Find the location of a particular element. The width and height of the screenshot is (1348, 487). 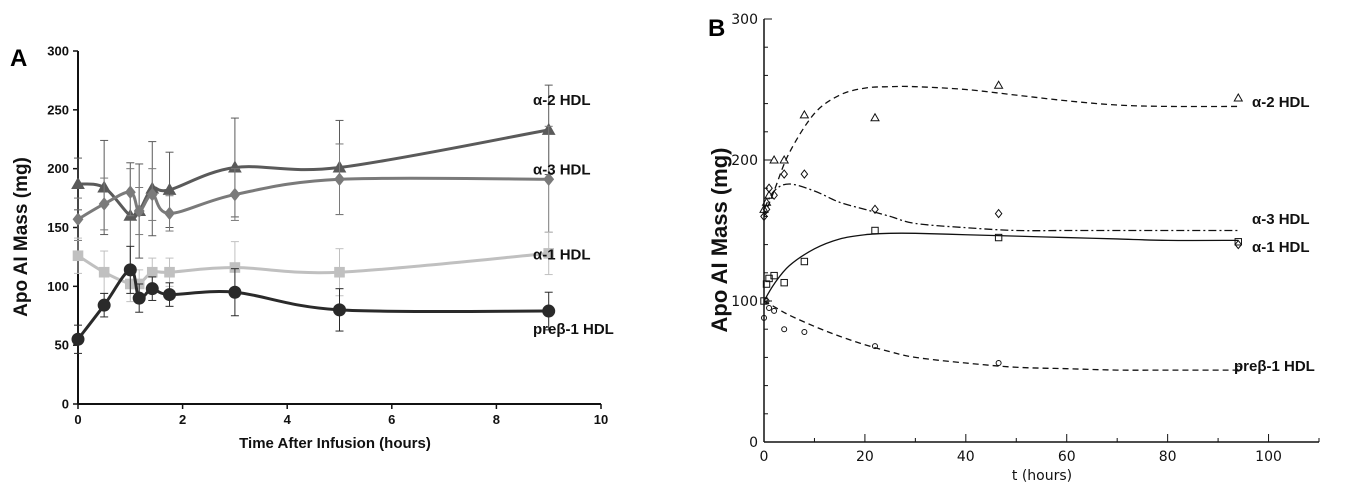

panel-a-series-label: α-2 HDL is located at coordinates (562, 100).